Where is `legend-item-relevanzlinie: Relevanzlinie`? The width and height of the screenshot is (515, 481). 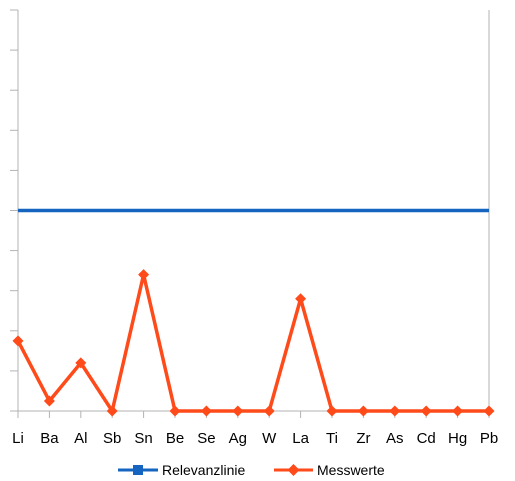
legend-item-relevanzlinie: Relevanzlinie is located at coordinates (181, 470).